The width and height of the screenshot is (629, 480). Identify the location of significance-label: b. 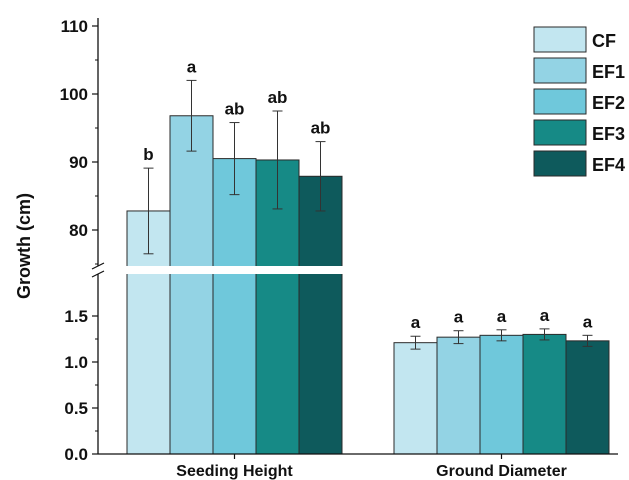
(148, 154).